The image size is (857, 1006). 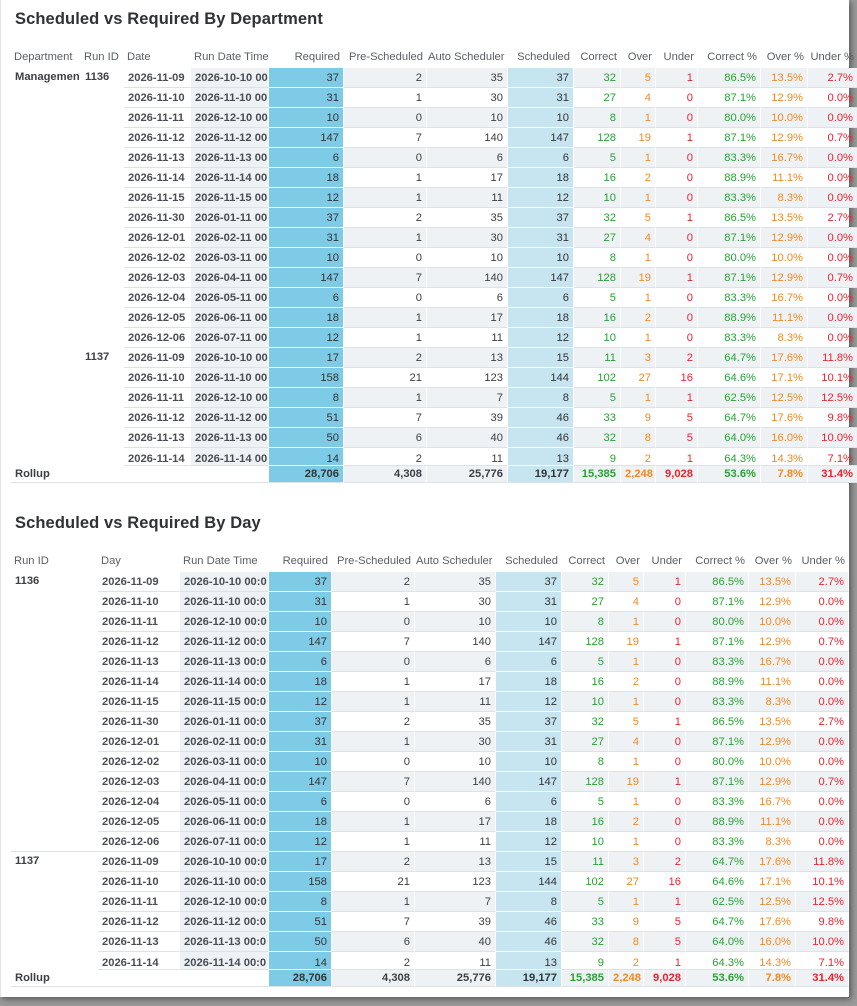 What do you see at coordinates (139, 582) in the screenshot?
I see `day-cell: 2026-11-09` at bounding box center [139, 582].